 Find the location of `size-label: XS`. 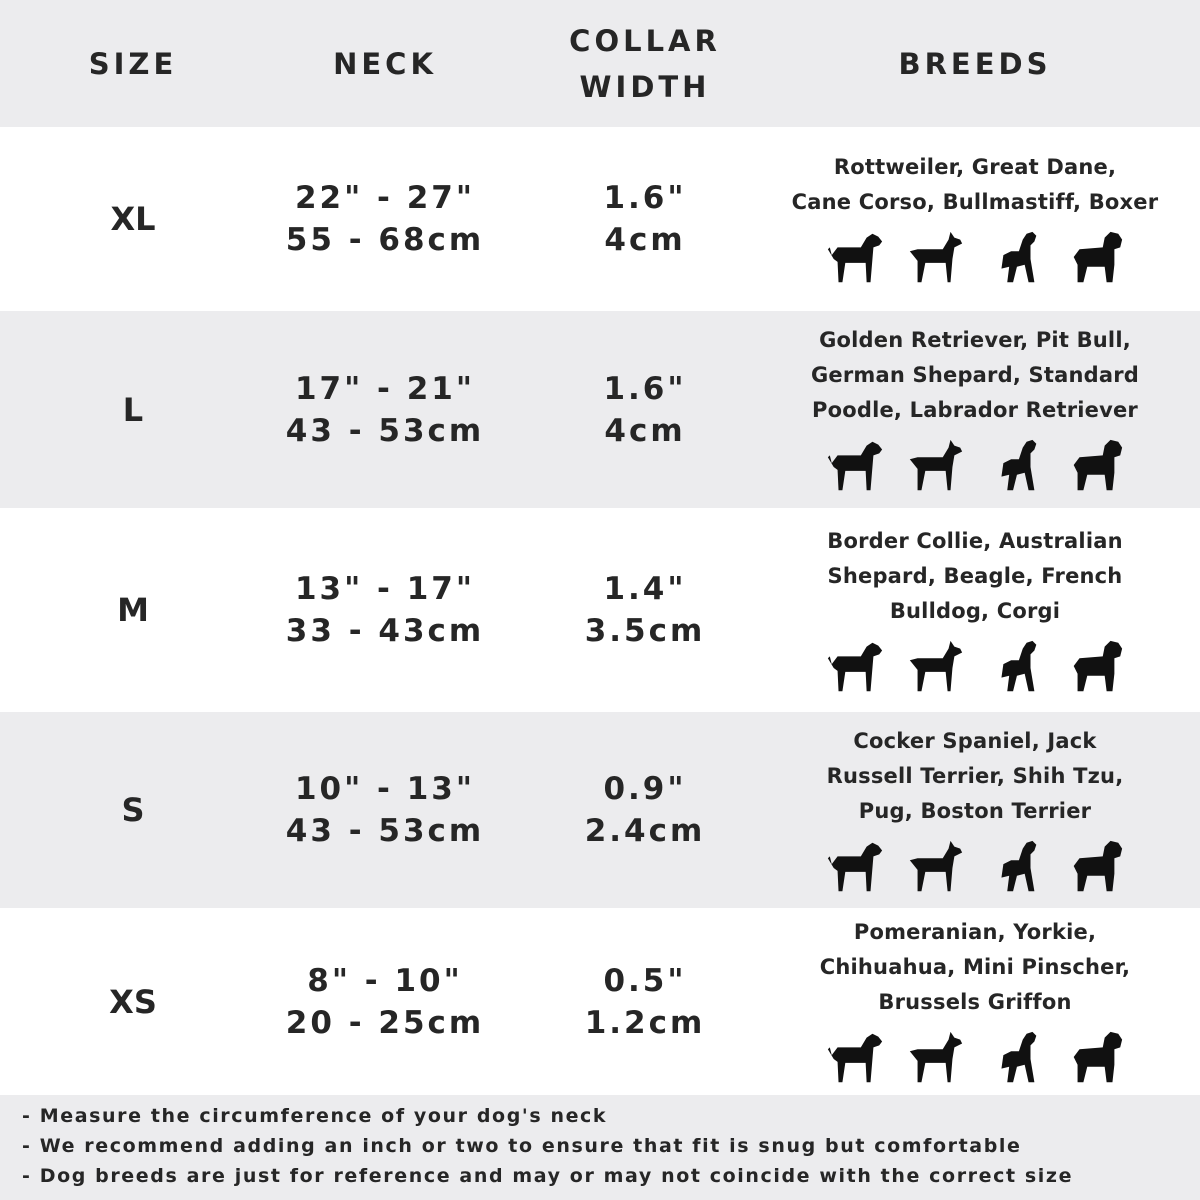

size-label: XS is located at coordinates (133, 1001).